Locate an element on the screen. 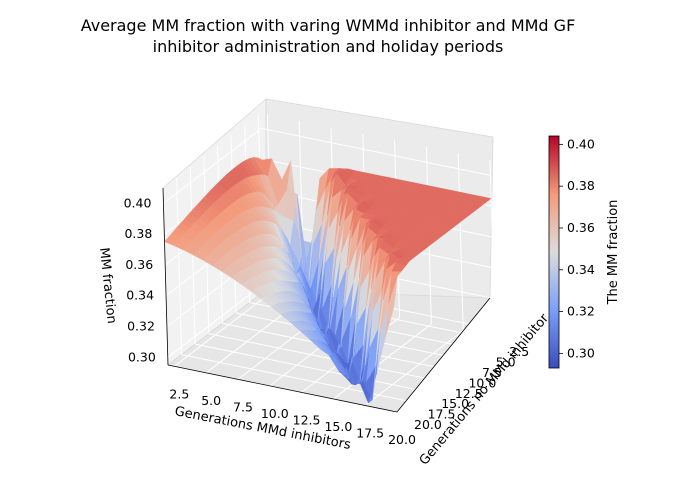 The height and width of the screenshot is (500, 700). colorbar-tick-label: 0.30 is located at coordinates (581, 352).